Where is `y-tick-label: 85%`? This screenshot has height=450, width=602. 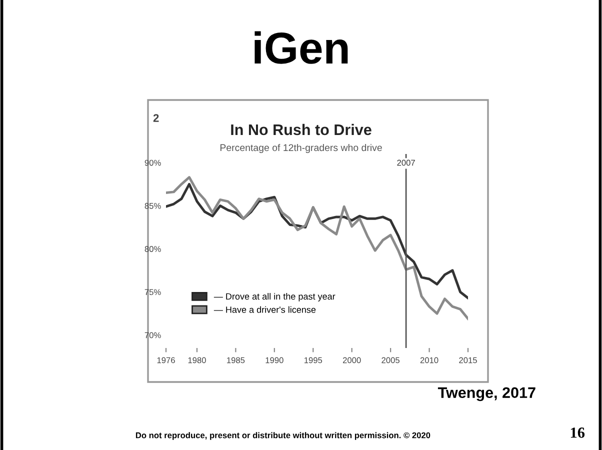
y-tick-label: 85% is located at coordinates (152, 205).